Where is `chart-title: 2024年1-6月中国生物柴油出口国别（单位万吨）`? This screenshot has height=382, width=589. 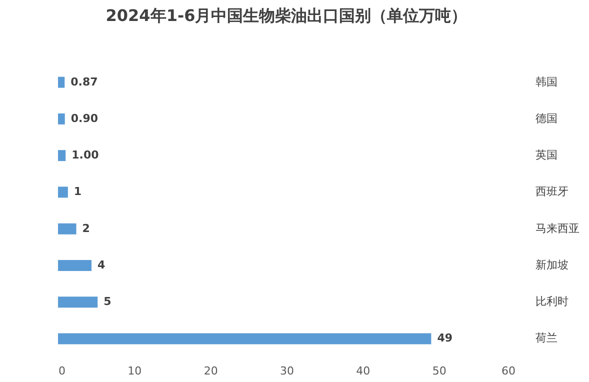 chart-title: 2024年1-6月中国生物柴油出口国别（单位万吨） is located at coordinates (287, 15).